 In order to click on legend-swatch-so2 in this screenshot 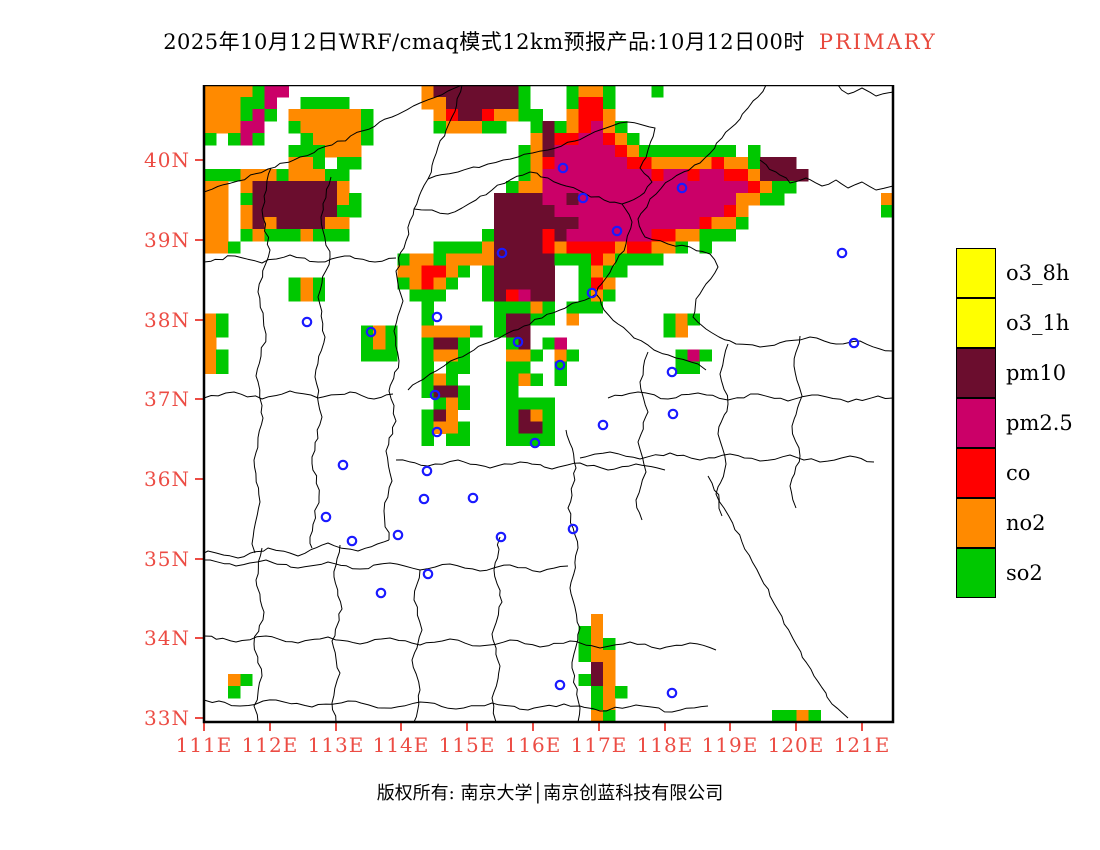, I will do `click(976, 573)`.